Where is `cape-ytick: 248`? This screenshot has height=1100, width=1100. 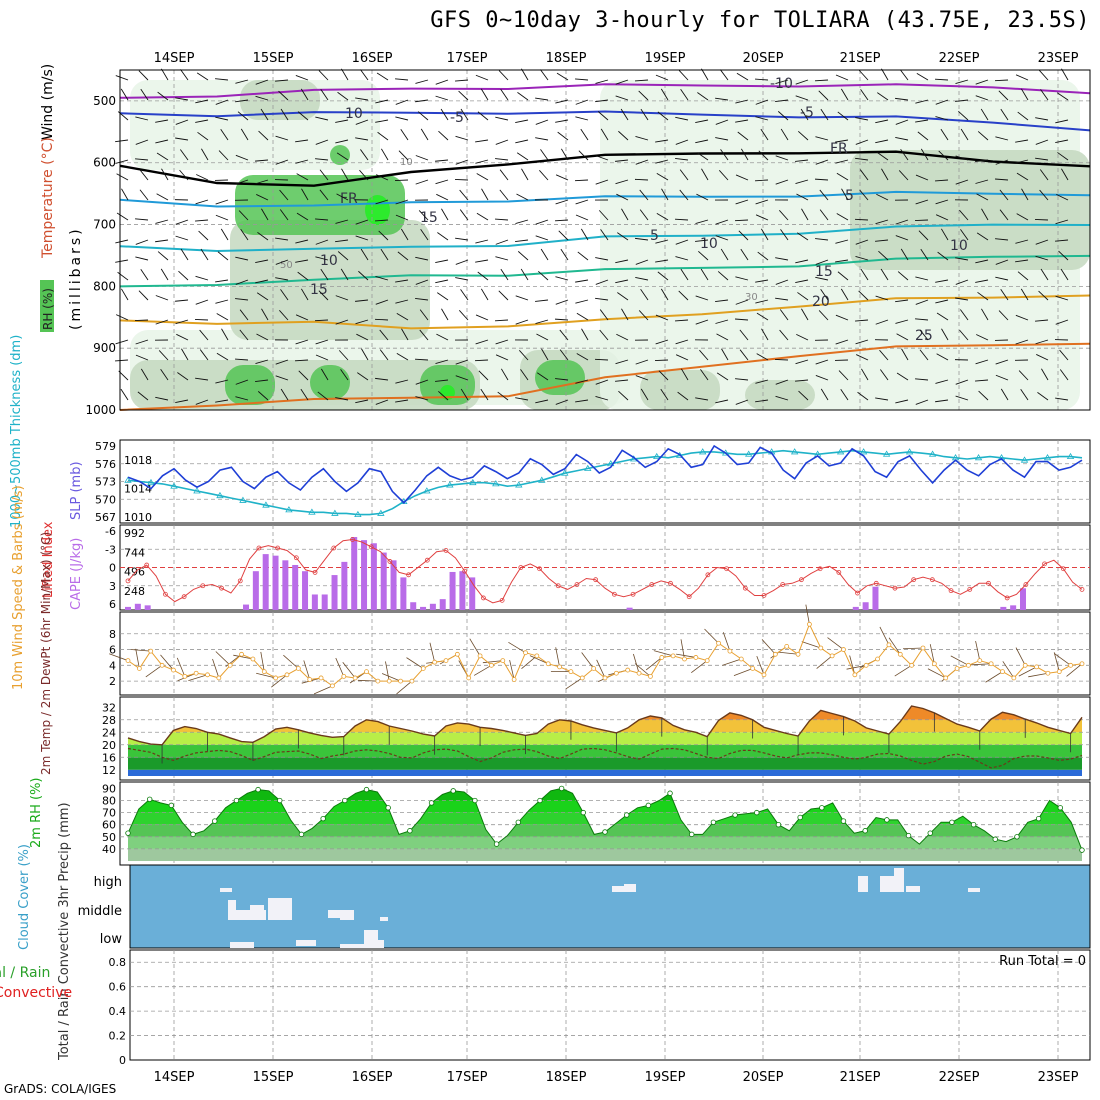
cape-ytick: 248 is located at coordinates (134, 591).